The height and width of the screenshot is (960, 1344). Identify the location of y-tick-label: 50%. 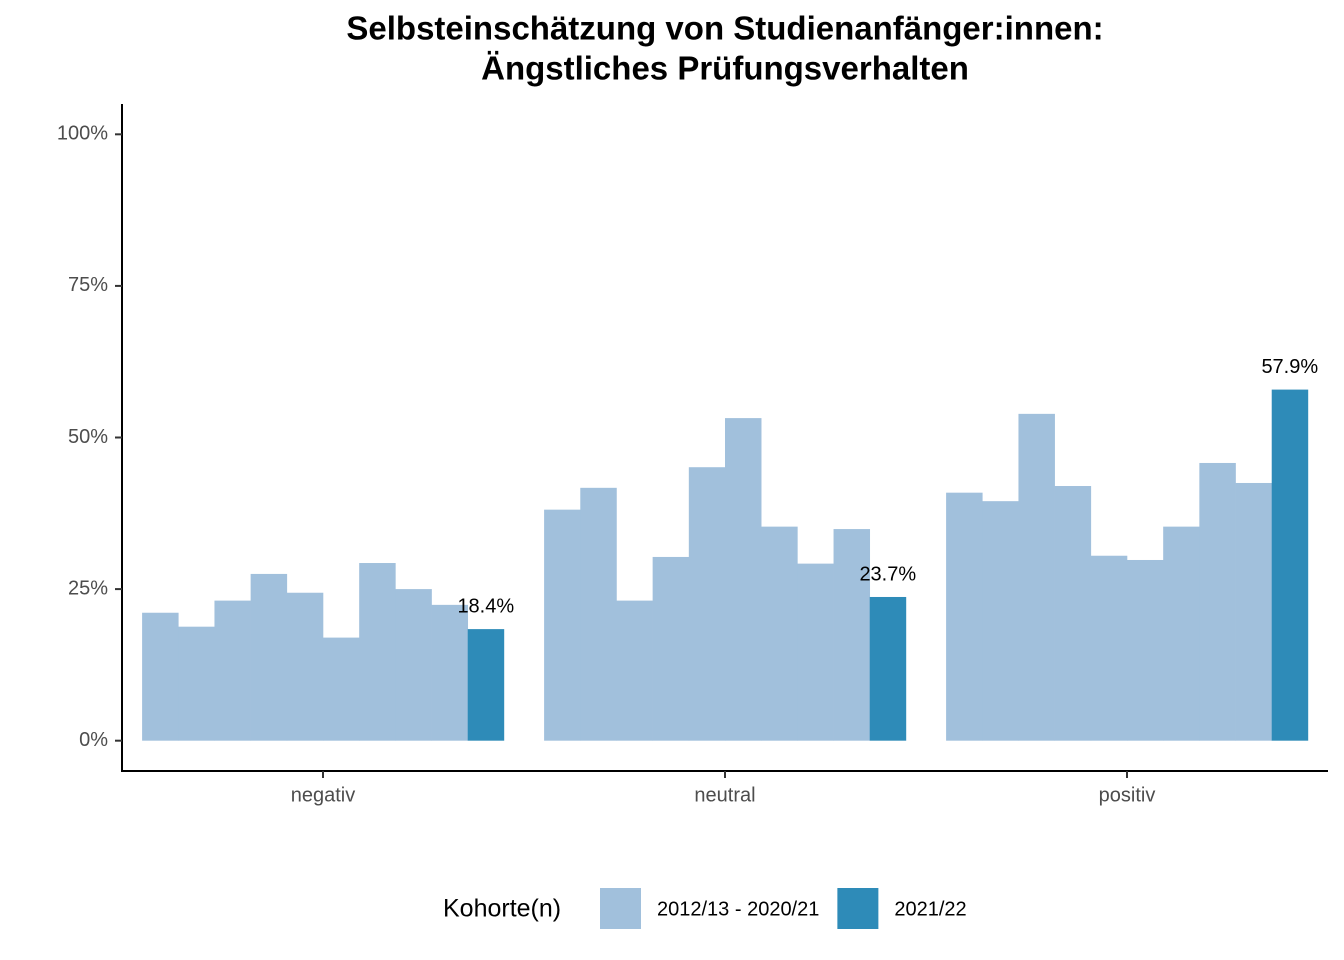
(88, 437).